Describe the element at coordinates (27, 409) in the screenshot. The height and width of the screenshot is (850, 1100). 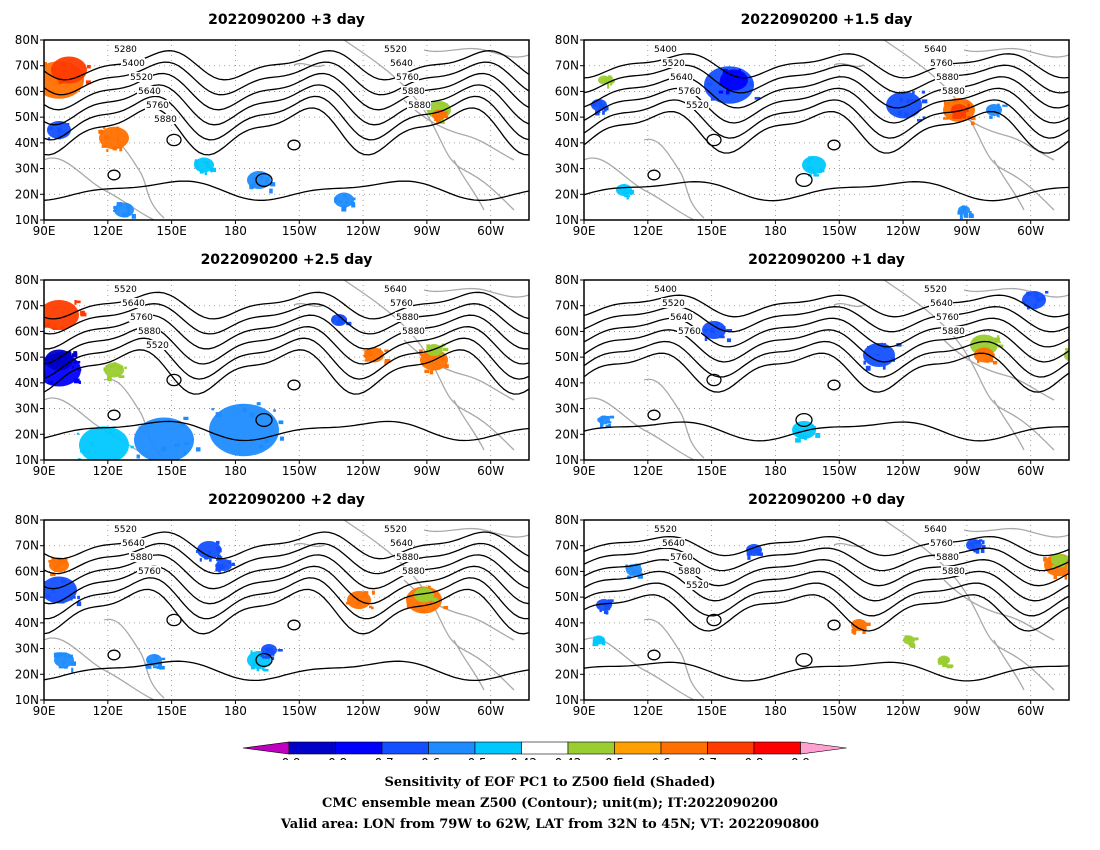
I see `lat-tick-label: 30N` at that location.